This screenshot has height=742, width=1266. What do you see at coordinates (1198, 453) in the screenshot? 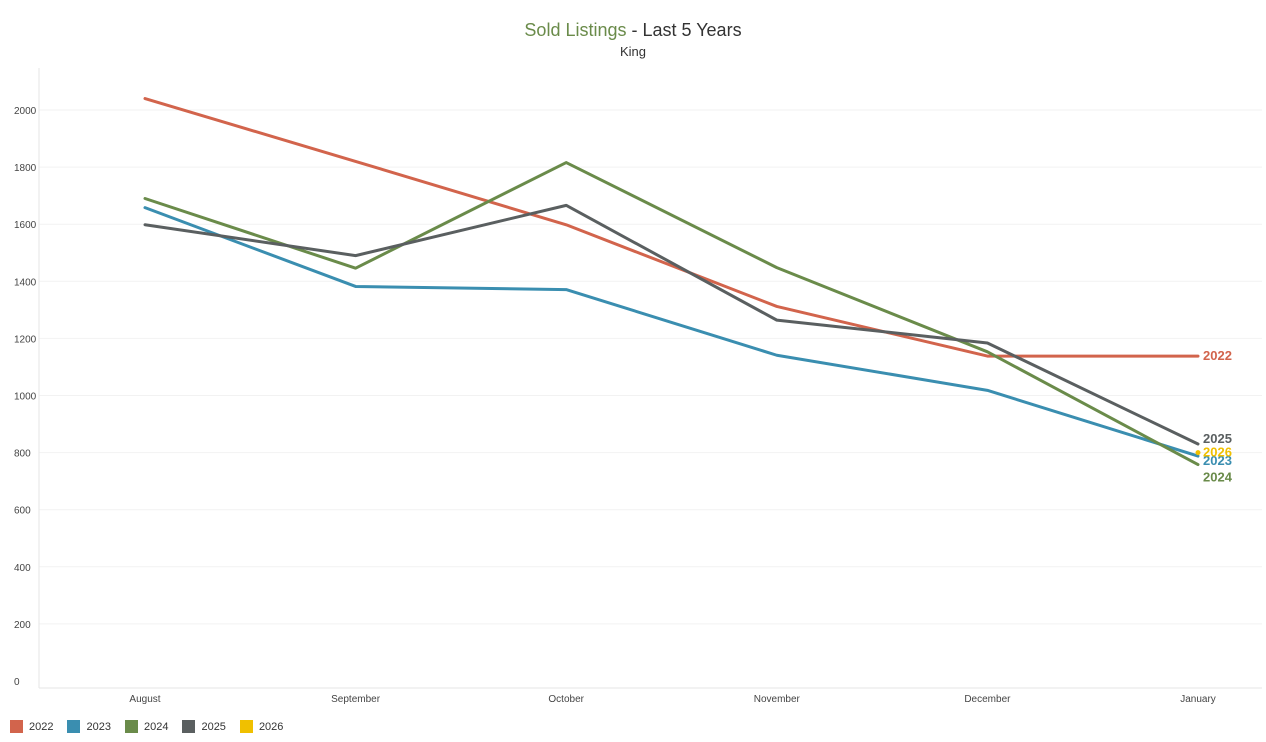
I see `series-point-2026` at bounding box center [1198, 453].